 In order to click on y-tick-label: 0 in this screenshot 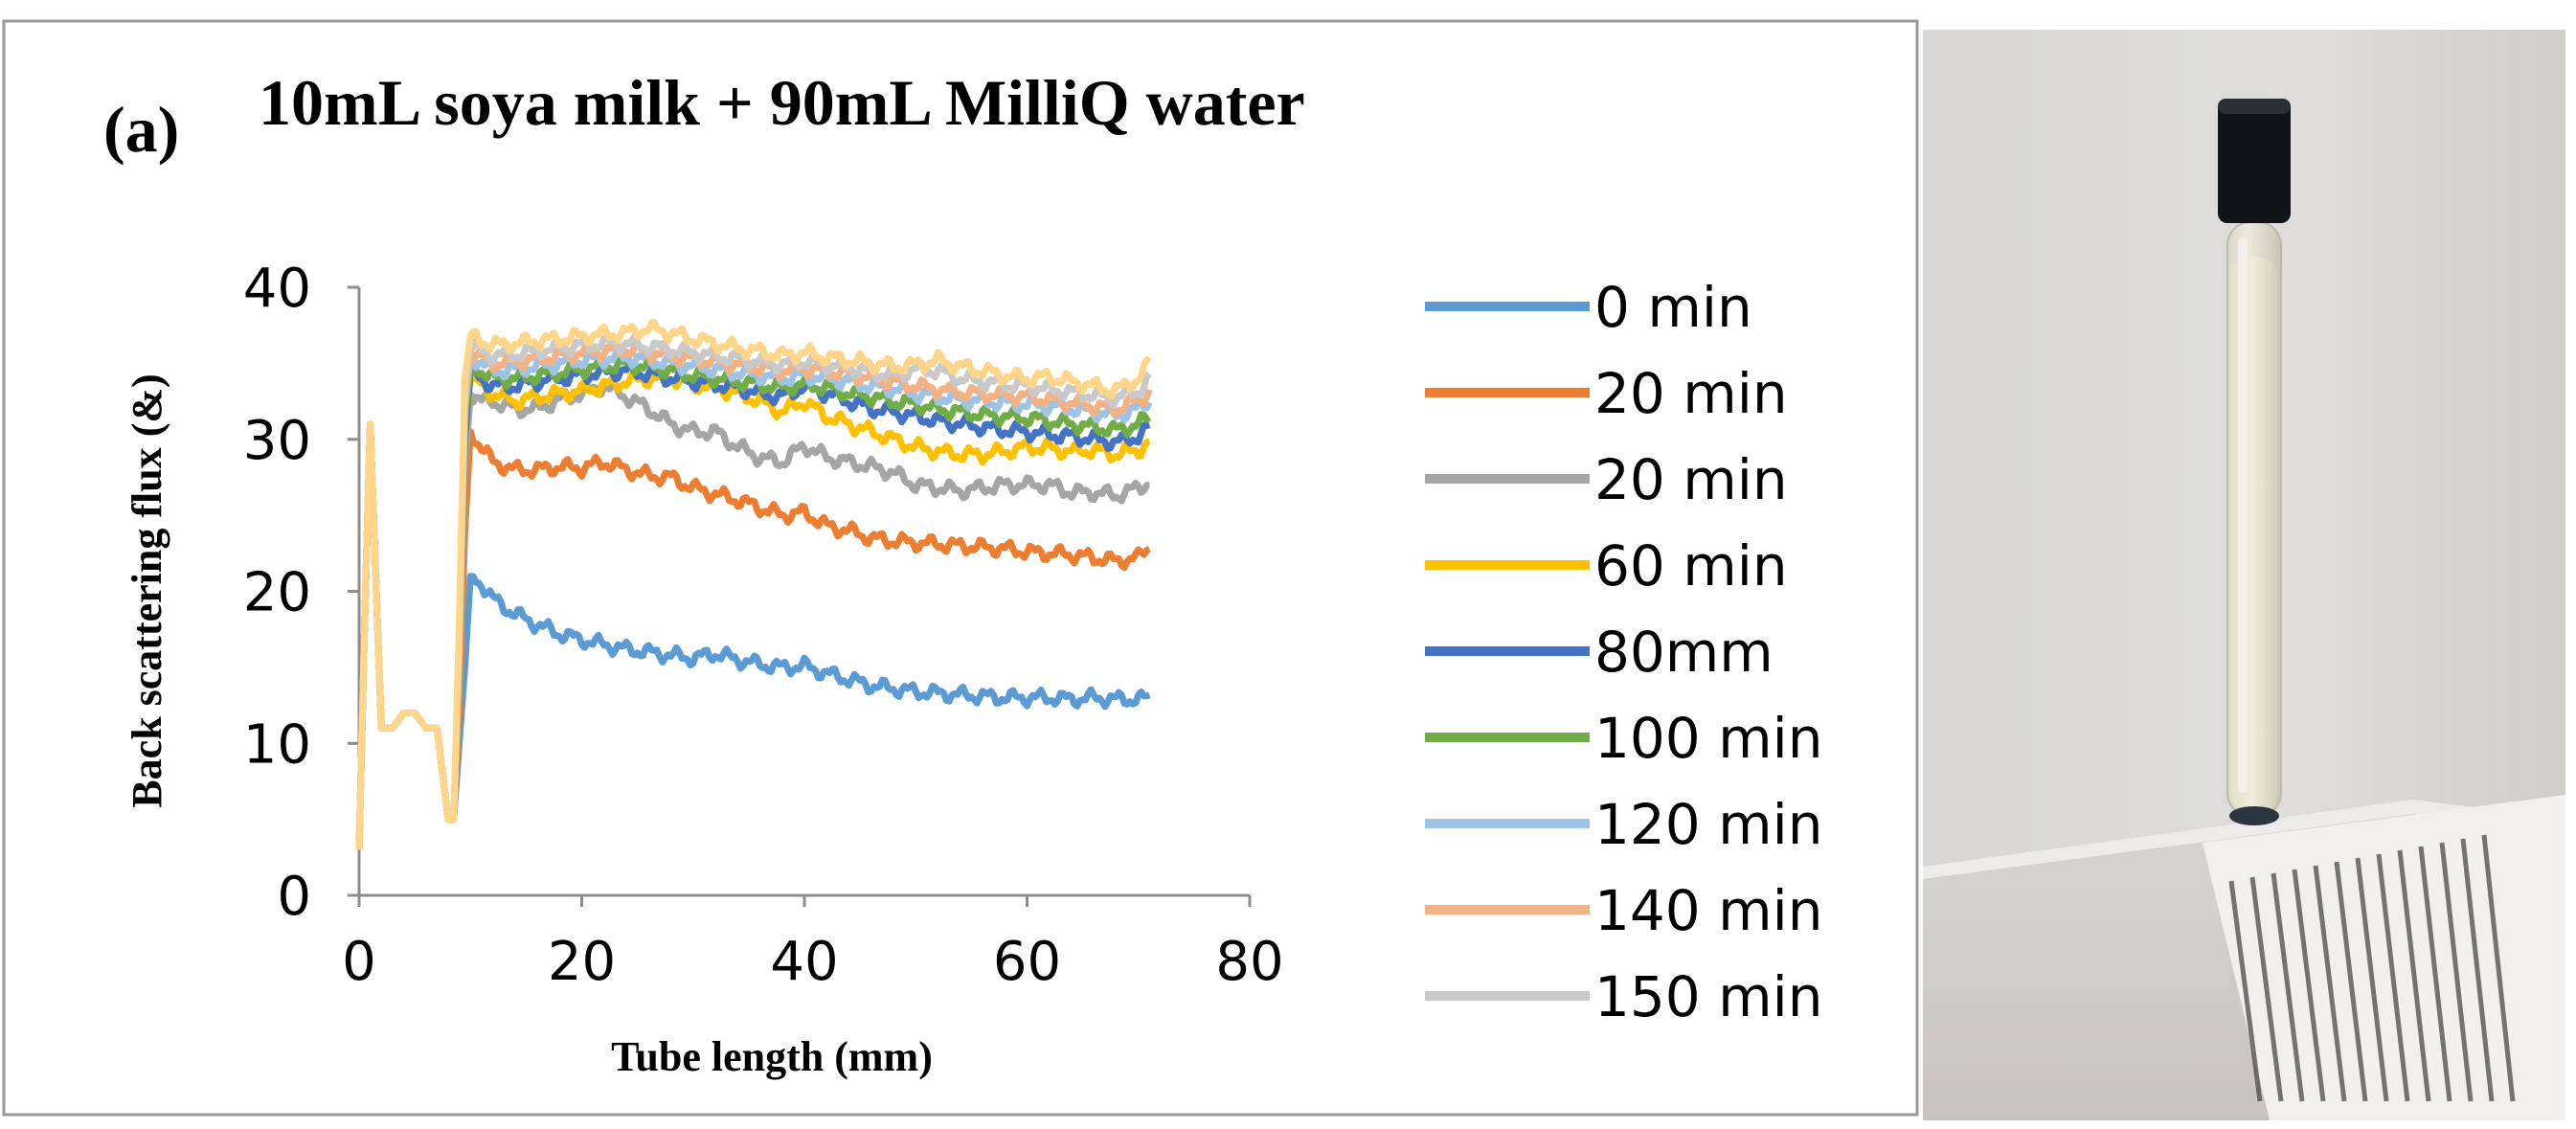, I will do `click(294, 897)`.